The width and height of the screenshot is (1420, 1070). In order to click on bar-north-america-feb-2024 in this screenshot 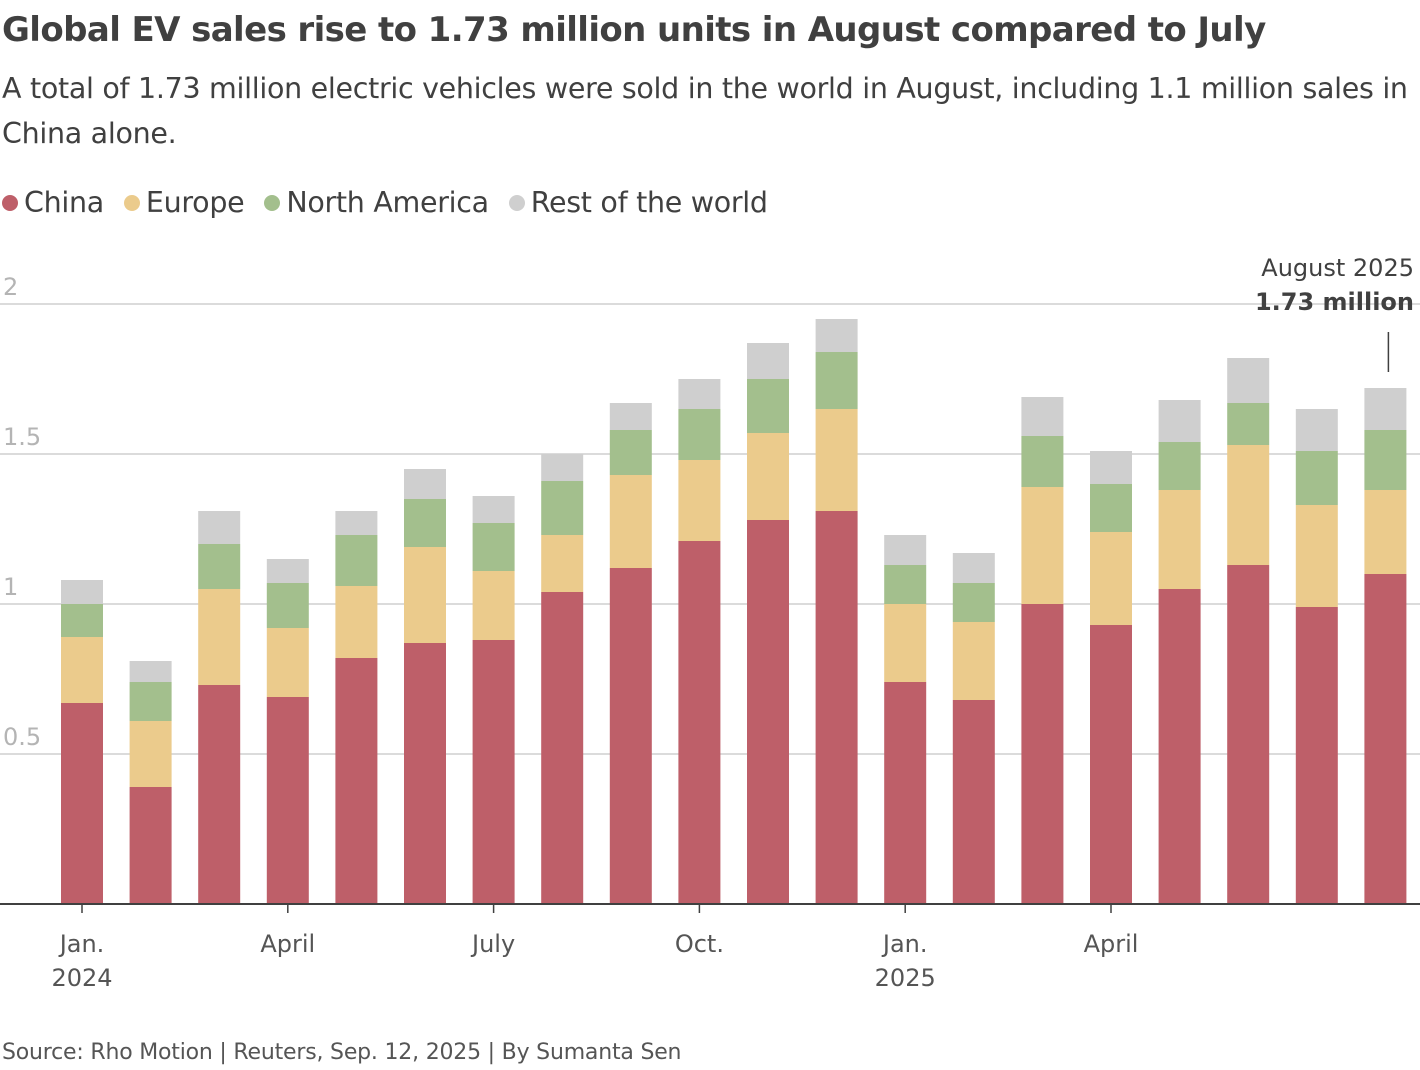, I will do `click(150, 701)`.